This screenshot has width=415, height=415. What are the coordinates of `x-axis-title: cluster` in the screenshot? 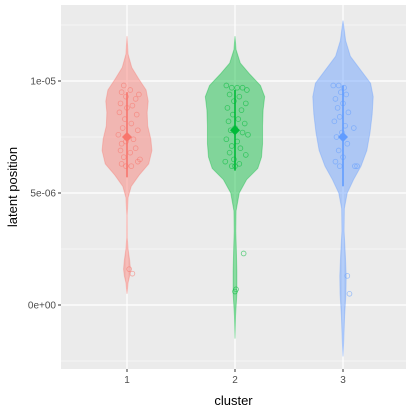 It's located at (233, 400).